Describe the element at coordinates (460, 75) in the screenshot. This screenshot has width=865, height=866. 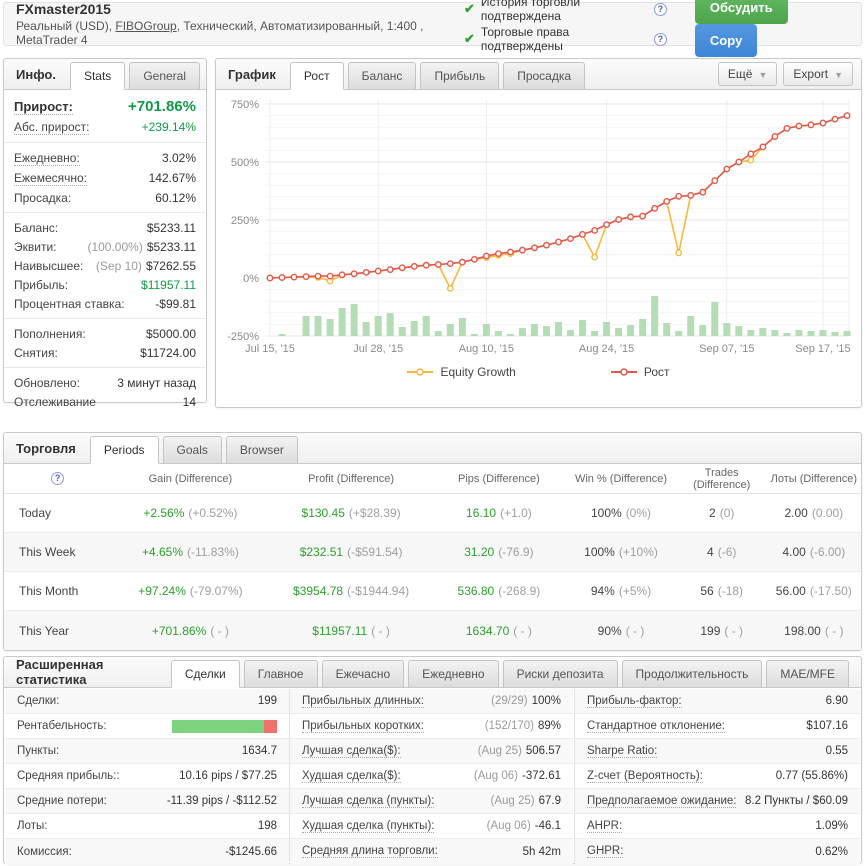
I see `chart-tab-profit: Прибыль` at that location.